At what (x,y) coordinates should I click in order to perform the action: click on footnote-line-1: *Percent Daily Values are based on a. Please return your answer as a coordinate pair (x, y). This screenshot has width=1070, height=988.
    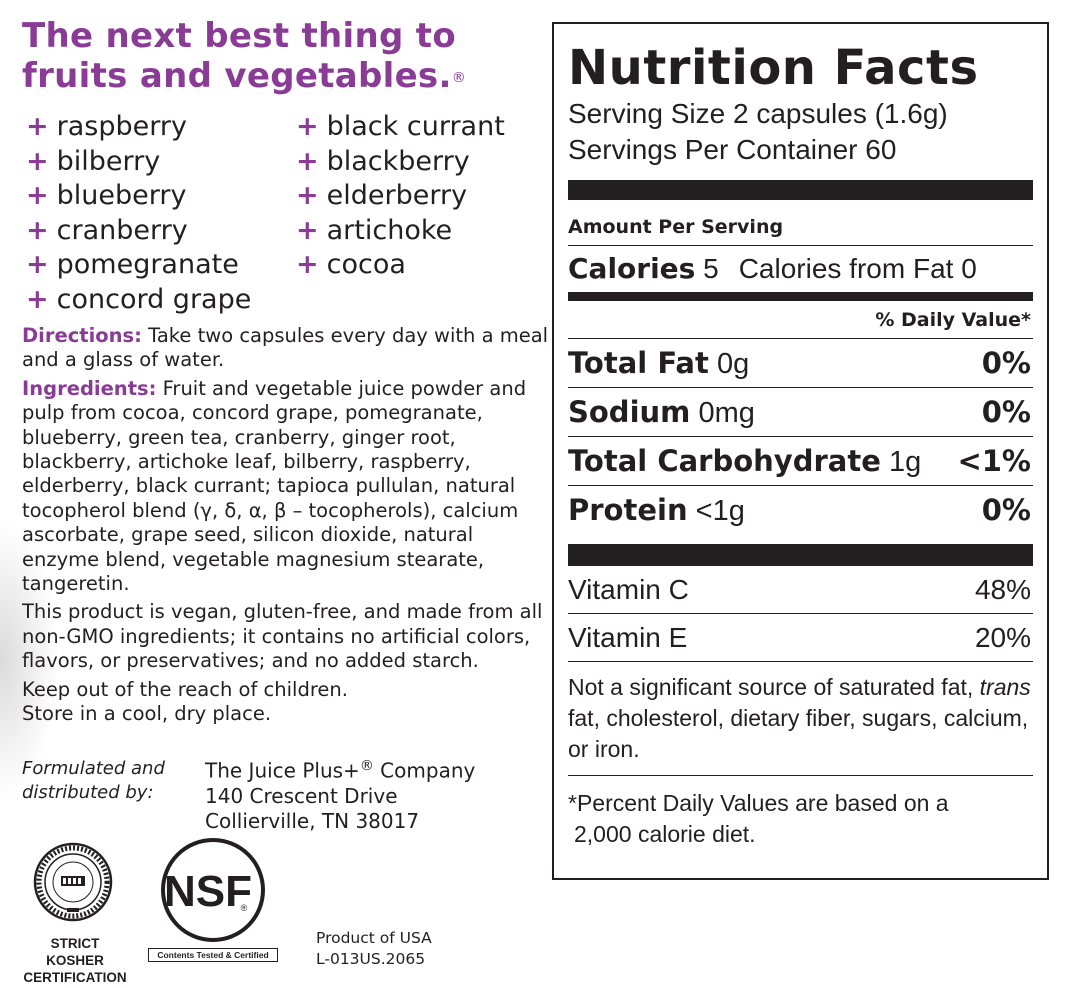
    Looking at the image, I should click on (758, 803).